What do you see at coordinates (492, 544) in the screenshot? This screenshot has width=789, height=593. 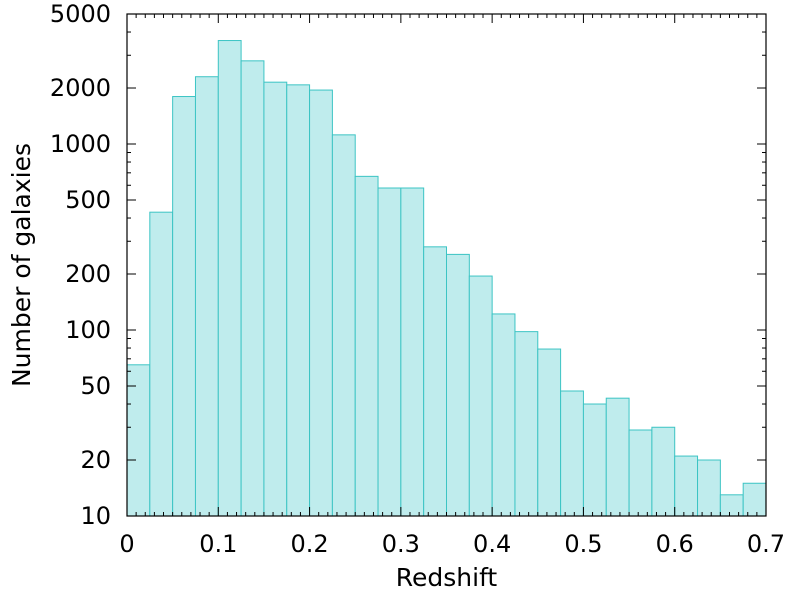 I see `x-tick-label-4: 0.4` at bounding box center [492, 544].